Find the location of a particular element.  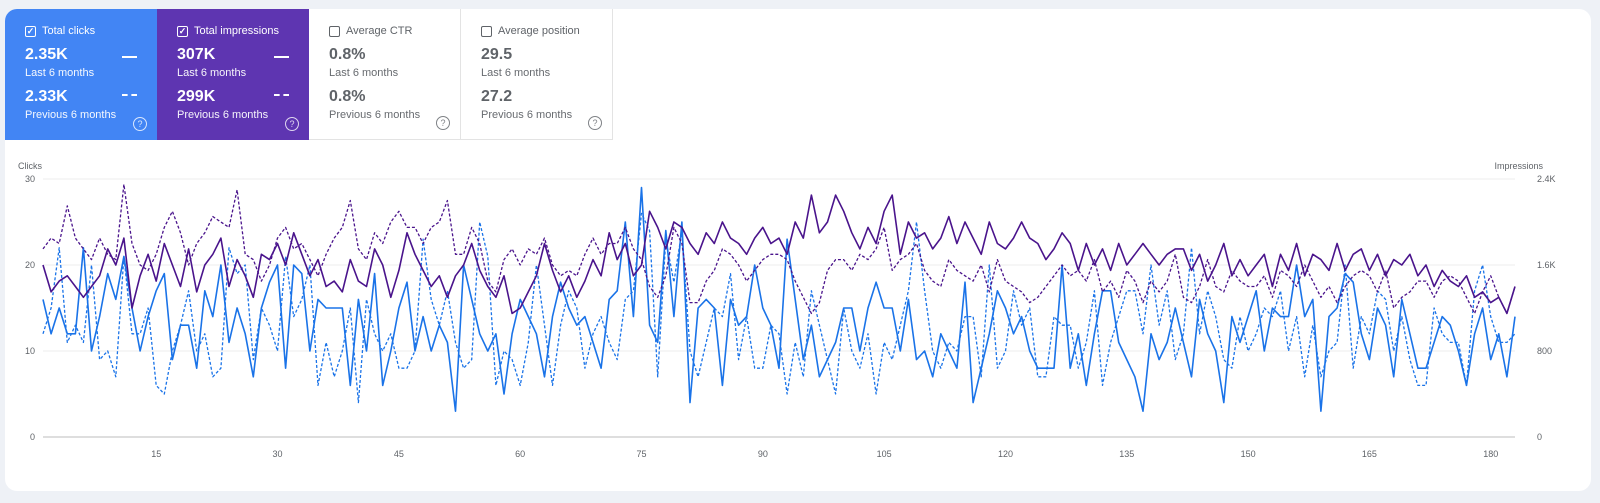

metric-title: Average CTR is located at coordinates (379, 31).